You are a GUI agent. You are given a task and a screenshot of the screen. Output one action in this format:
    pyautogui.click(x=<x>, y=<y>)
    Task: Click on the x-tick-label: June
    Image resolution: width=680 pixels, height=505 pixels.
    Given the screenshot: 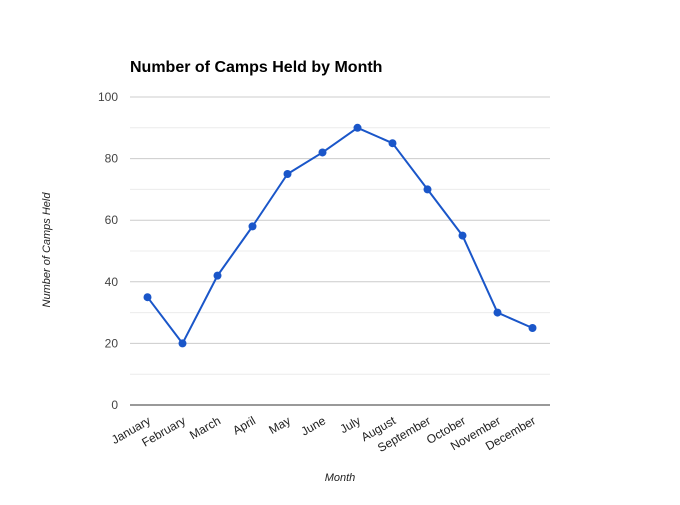 What is the action you would take?
    pyautogui.click(x=313, y=425)
    